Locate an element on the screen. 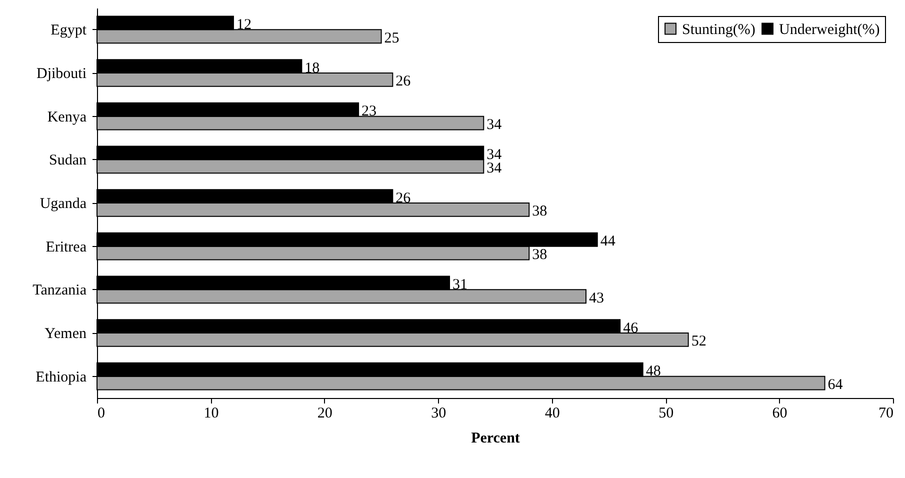 The height and width of the screenshot is (478, 905). data-label: 25 is located at coordinates (392, 38).